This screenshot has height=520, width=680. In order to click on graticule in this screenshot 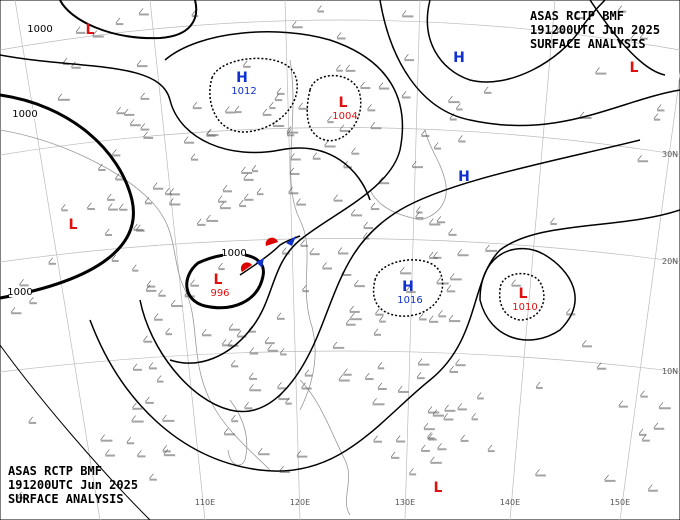, I will do `click(340, 361)`.